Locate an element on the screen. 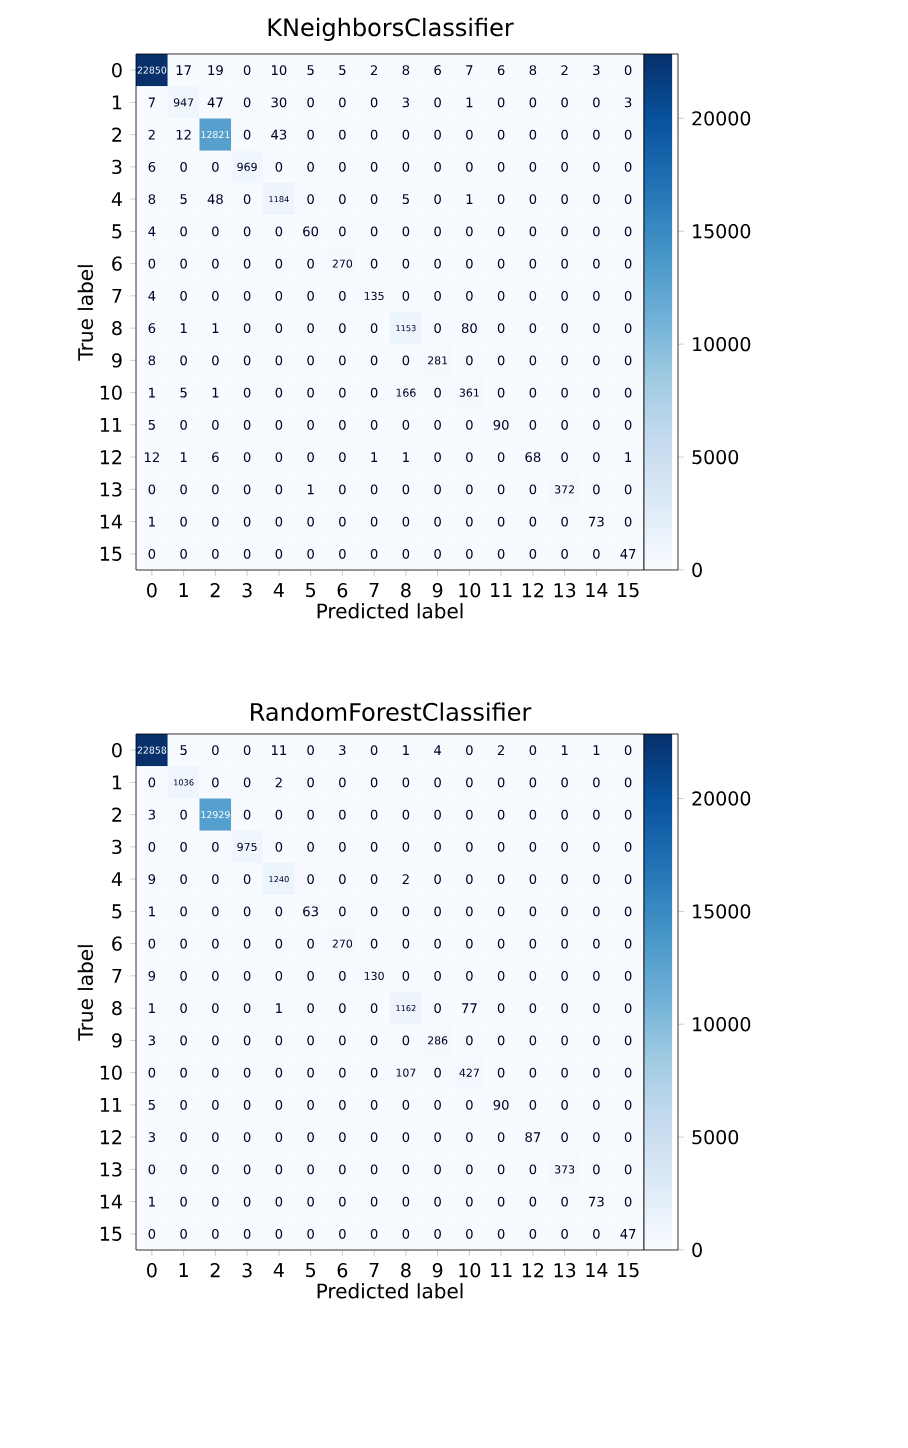 Image resolution: width=908 pixels, height=1448 pixels. chart-title: RandomForestClassifier is located at coordinates (391, 712).